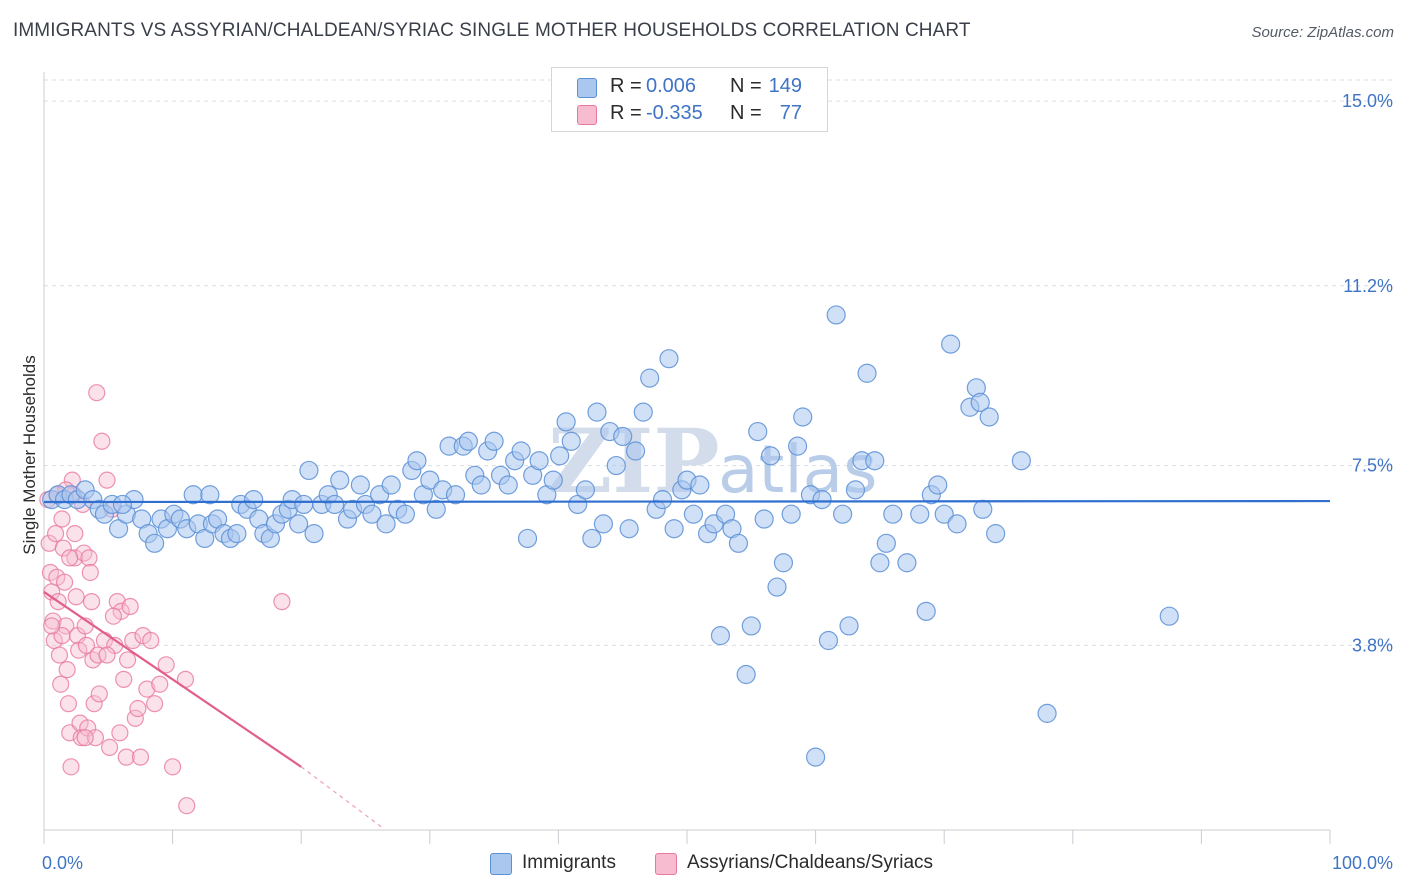 The height and width of the screenshot is (892, 1406). Describe the element at coordinates (1367, 101) in the screenshot. I see `y-tick-label: 15.0%` at that location.